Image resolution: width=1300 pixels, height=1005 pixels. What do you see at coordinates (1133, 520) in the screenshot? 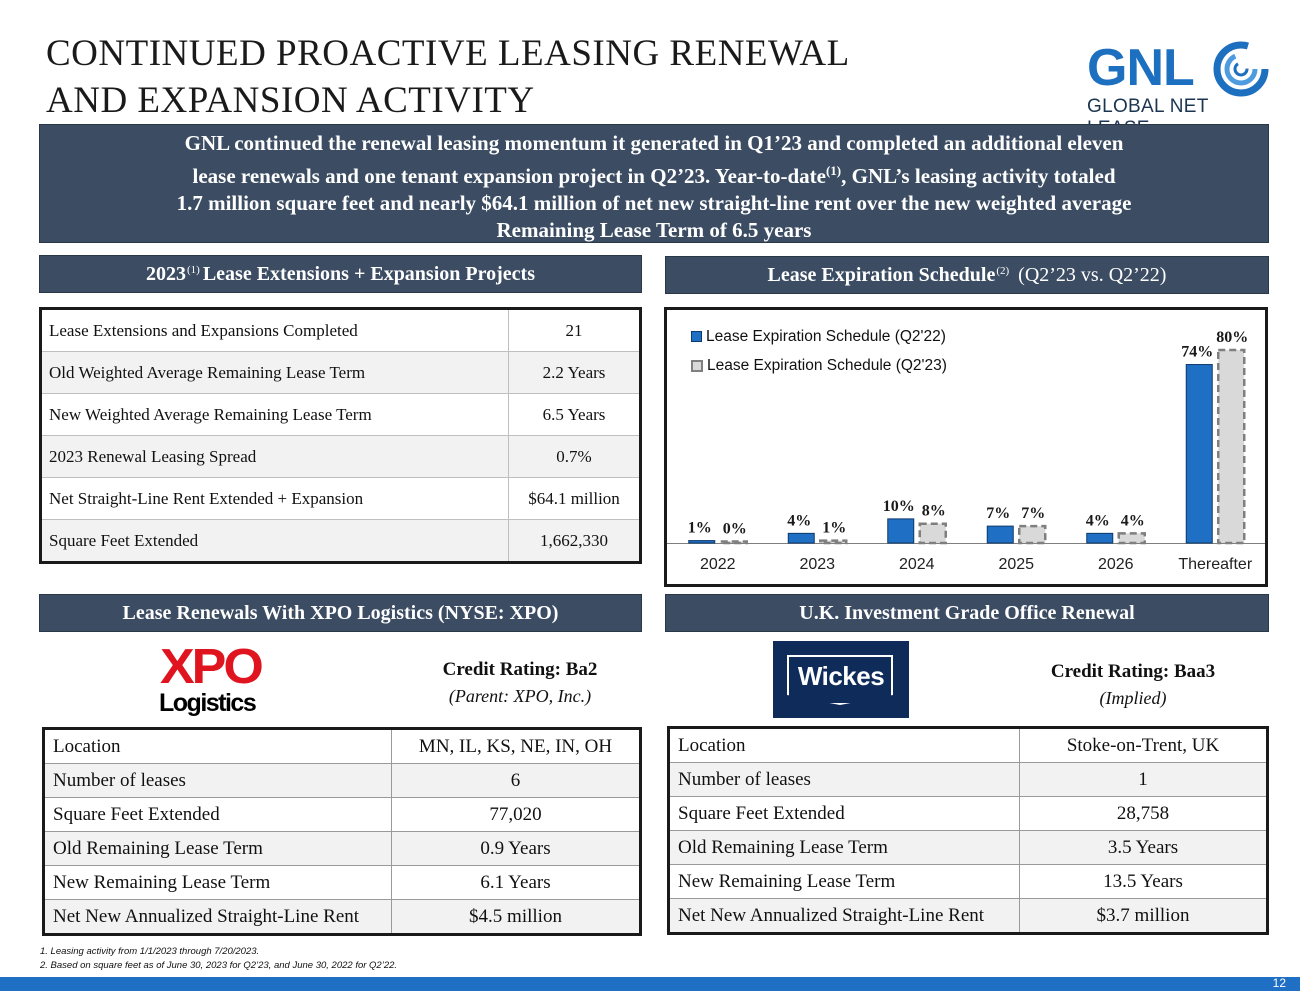
I see `data-label-q223-2026: 4%` at bounding box center [1133, 520].